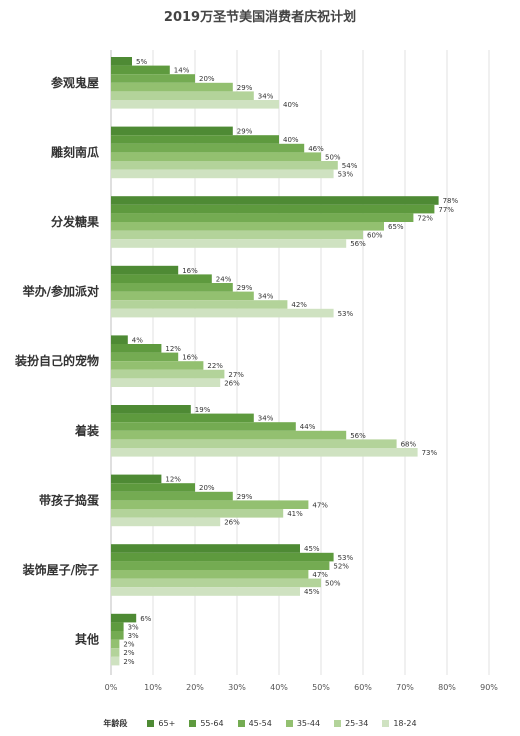 This screenshot has width=520, height=736. What do you see at coordinates (141, 62) in the screenshot?
I see `data-label: 5%` at bounding box center [141, 62].